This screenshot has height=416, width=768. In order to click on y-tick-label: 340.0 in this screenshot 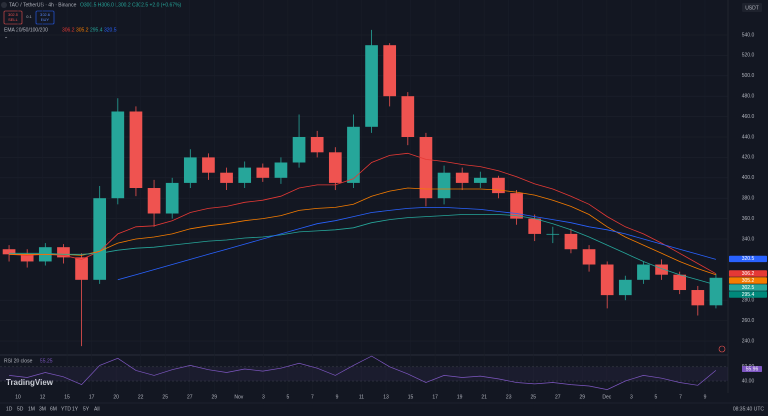, I will do `click(748, 239)`.